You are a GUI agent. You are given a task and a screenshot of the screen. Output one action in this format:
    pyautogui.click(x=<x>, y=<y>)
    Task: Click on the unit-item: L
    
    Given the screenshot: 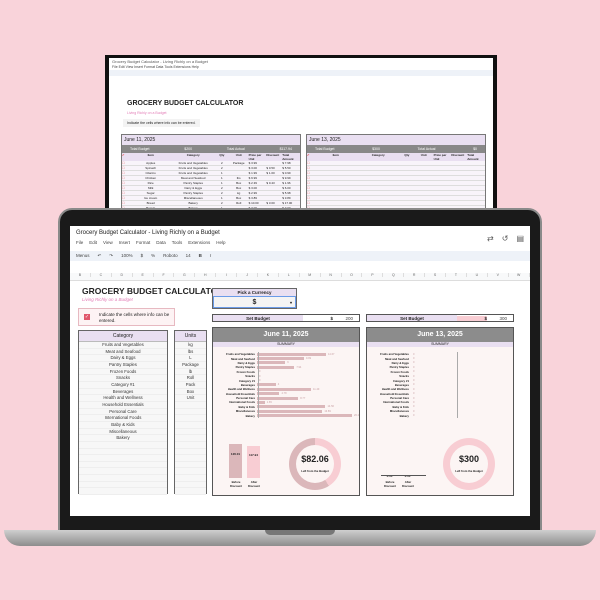 What is the action you would take?
    pyautogui.click(x=190, y=358)
    